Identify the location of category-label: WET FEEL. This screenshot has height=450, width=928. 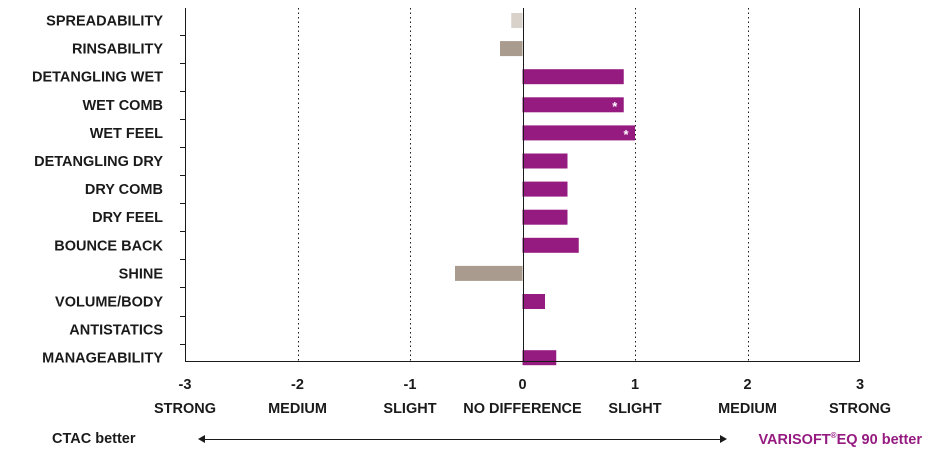
(126, 134).